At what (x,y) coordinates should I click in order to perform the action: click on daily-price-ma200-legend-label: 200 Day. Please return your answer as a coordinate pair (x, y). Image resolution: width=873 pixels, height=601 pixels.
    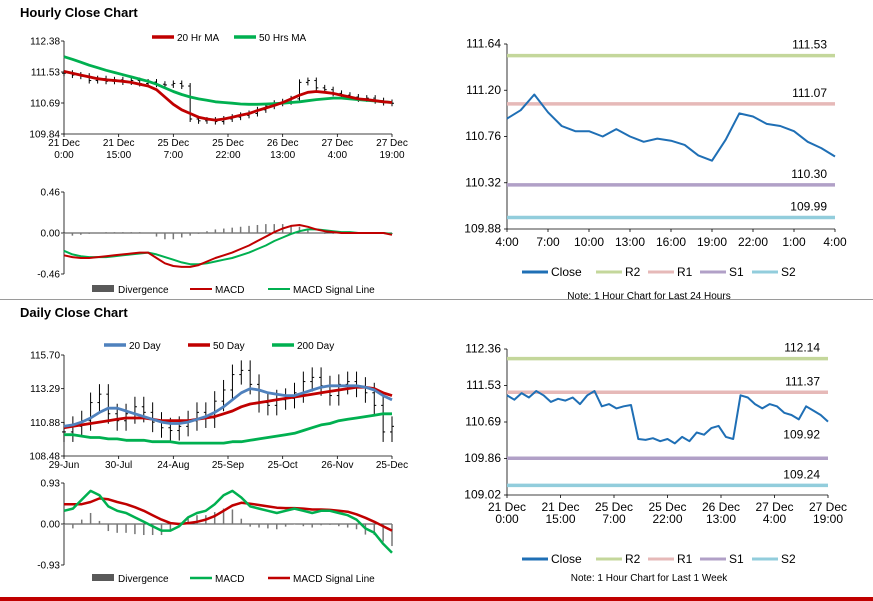
    Looking at the image, I should click on (315, 346).